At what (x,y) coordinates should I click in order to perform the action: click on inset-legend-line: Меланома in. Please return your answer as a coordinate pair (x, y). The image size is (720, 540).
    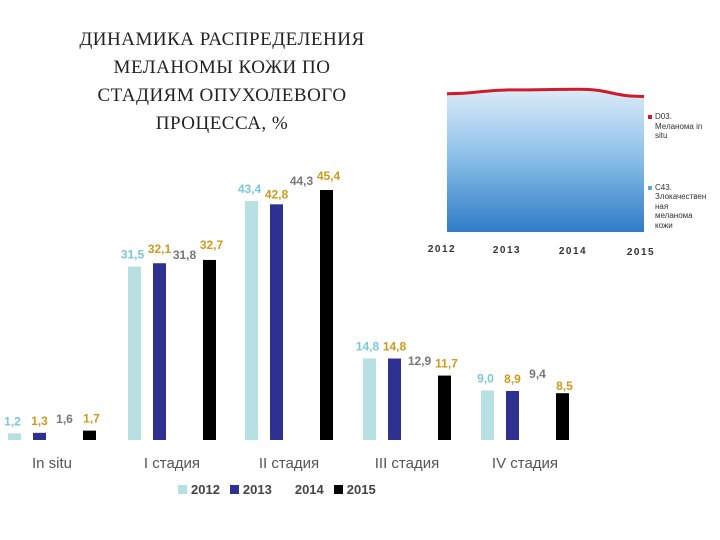
    Looking at the image, I should click on (679, 126).